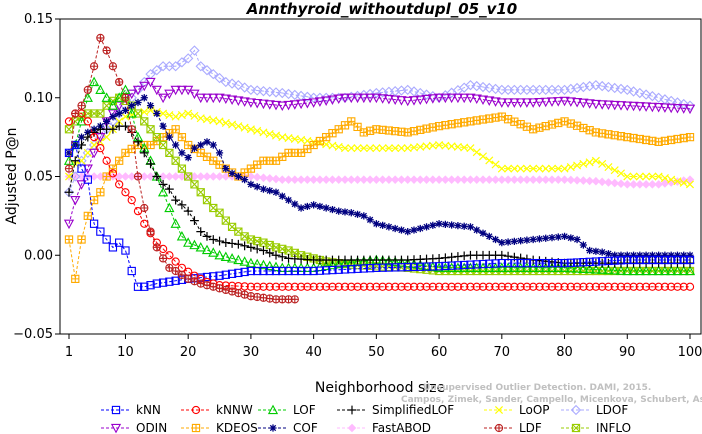  What do you see at coordinates (69, 352) in the screenshot?
I see `x-tick-label: 1` at bounding box center [69, 352].